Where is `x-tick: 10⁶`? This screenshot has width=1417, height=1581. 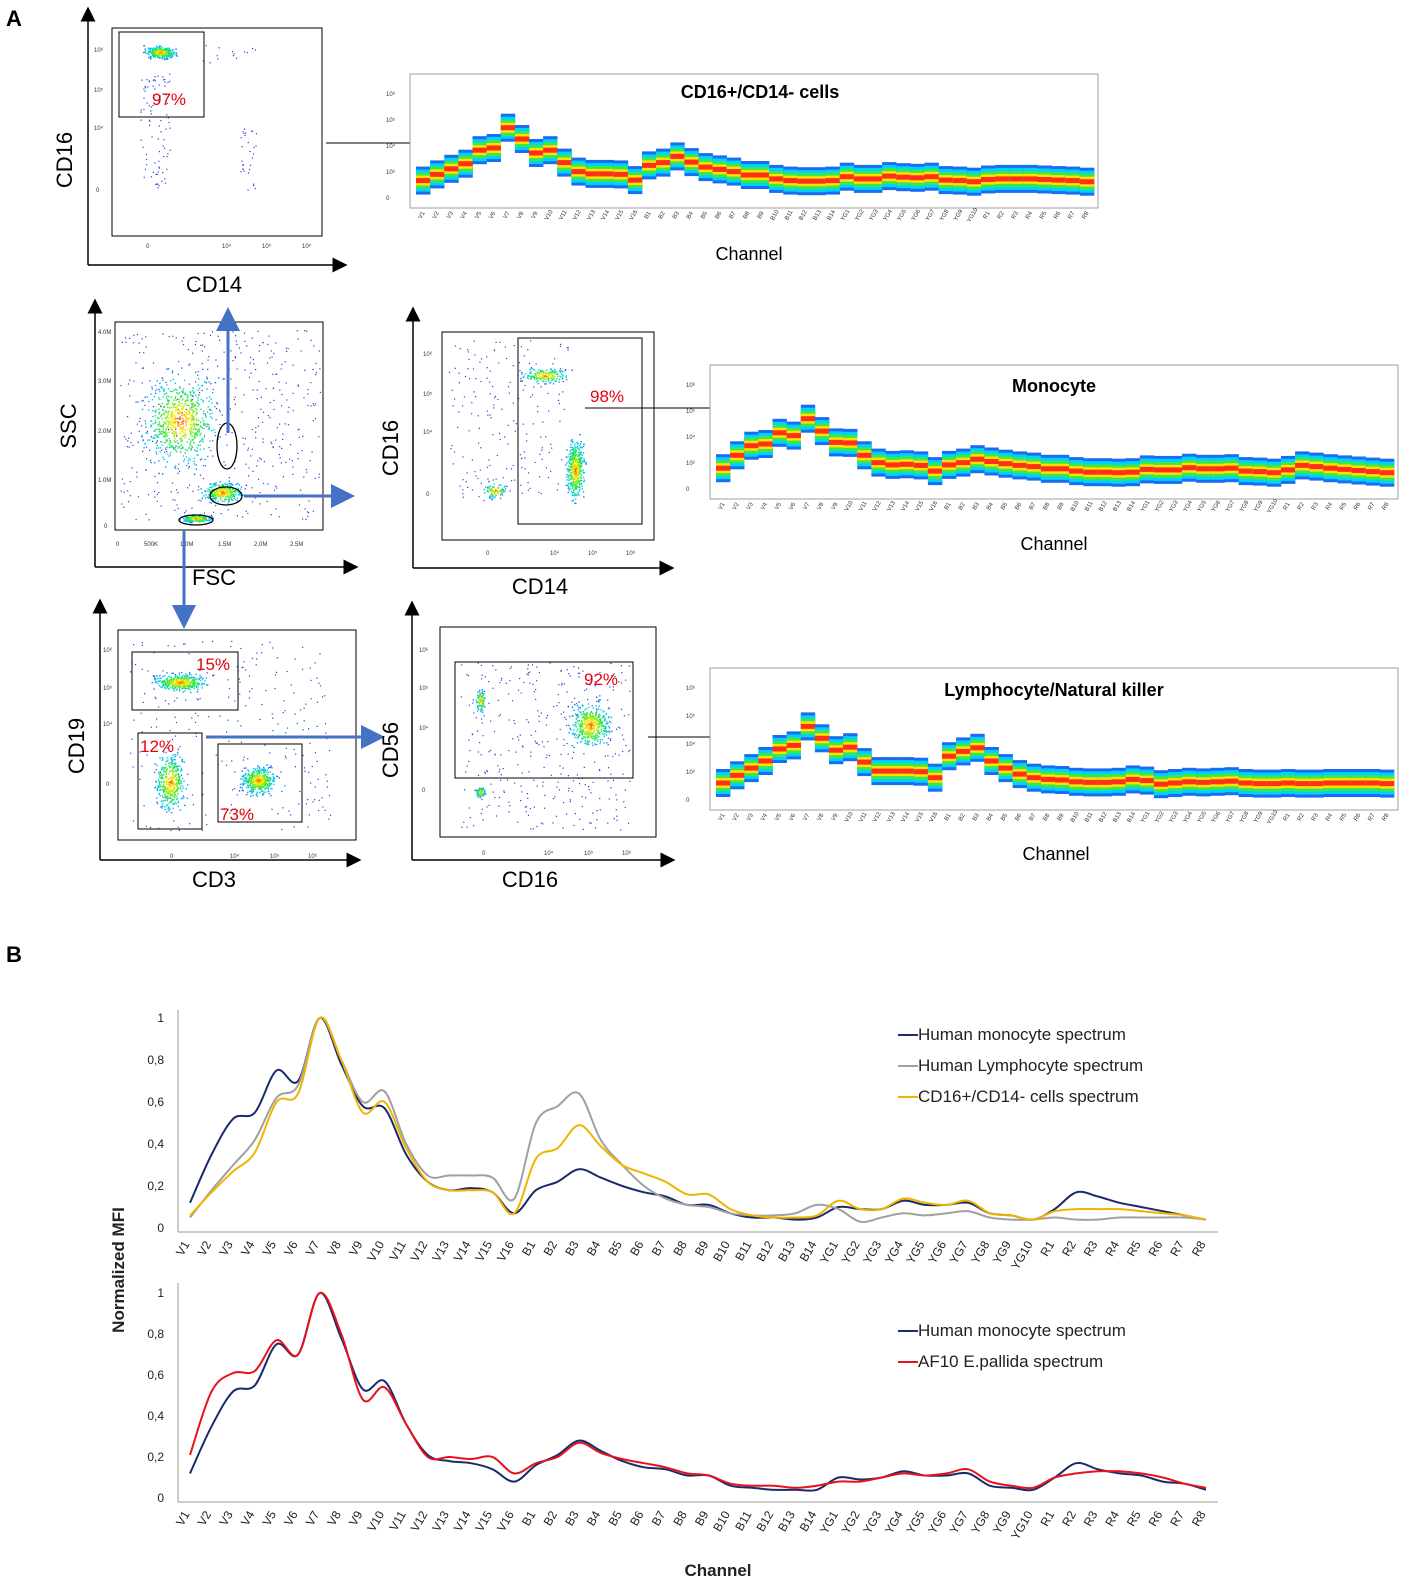 x-tick: 10⁶ is located at coordinates (313, 856).